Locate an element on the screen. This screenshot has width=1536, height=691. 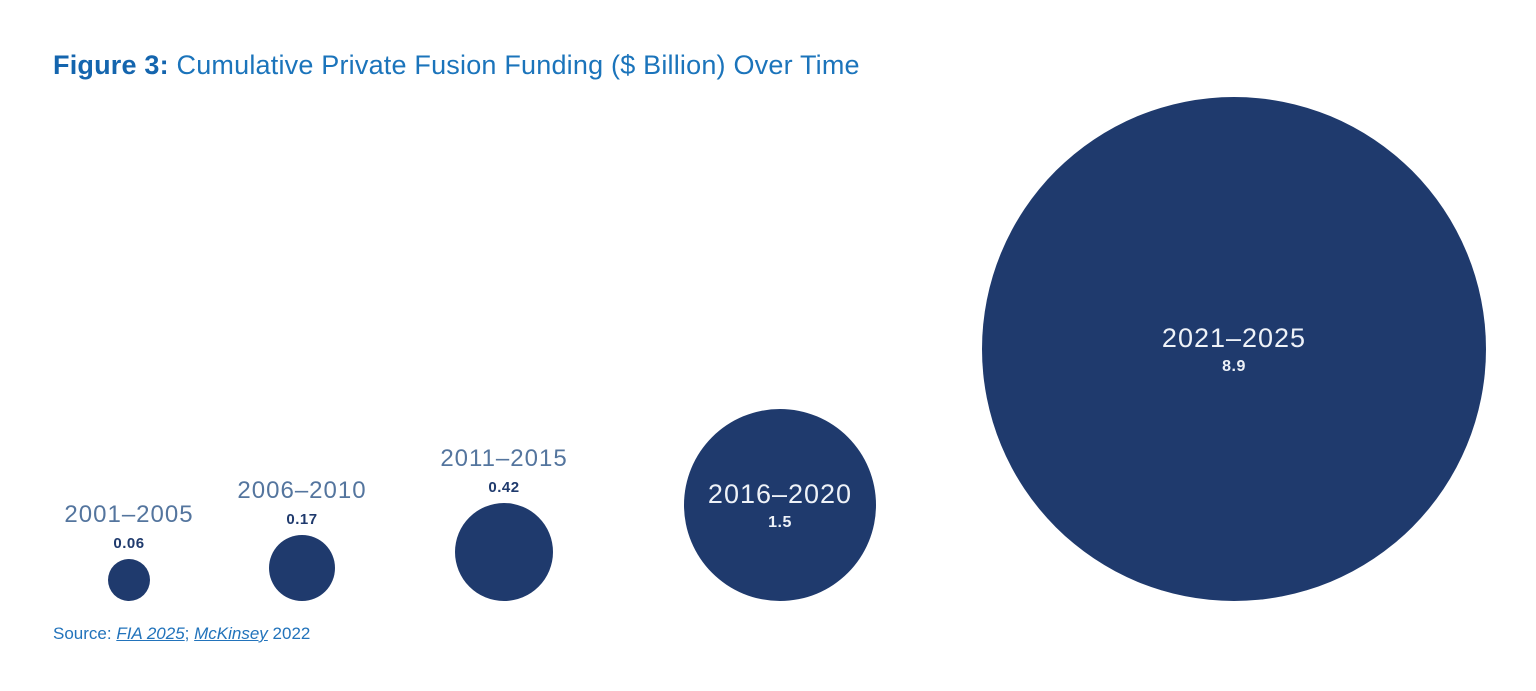
bubble-period-label: 2001–2005 is located at coordinates (129, 514).